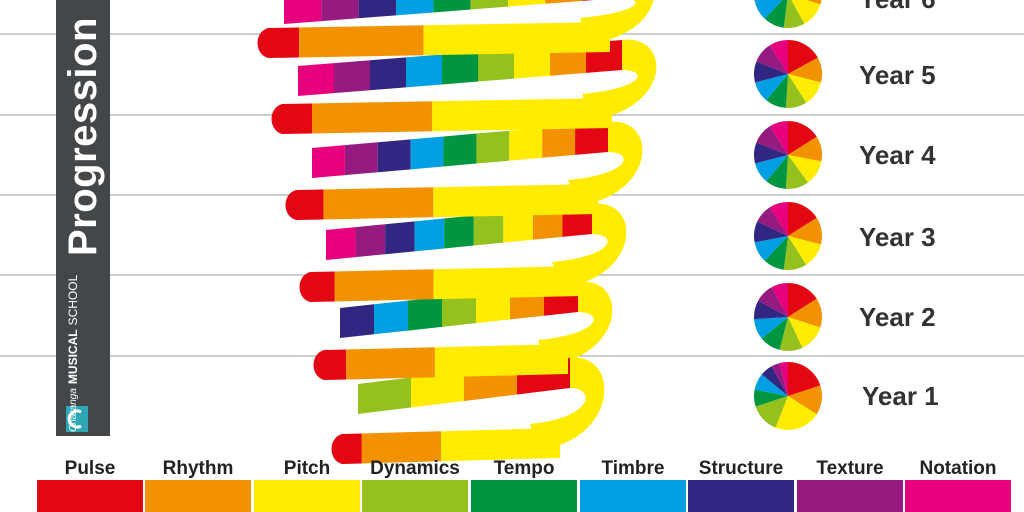 This screenshot has width=1024, height=512. I want to click on wheel-3-slice-texture, so click(772, 221).